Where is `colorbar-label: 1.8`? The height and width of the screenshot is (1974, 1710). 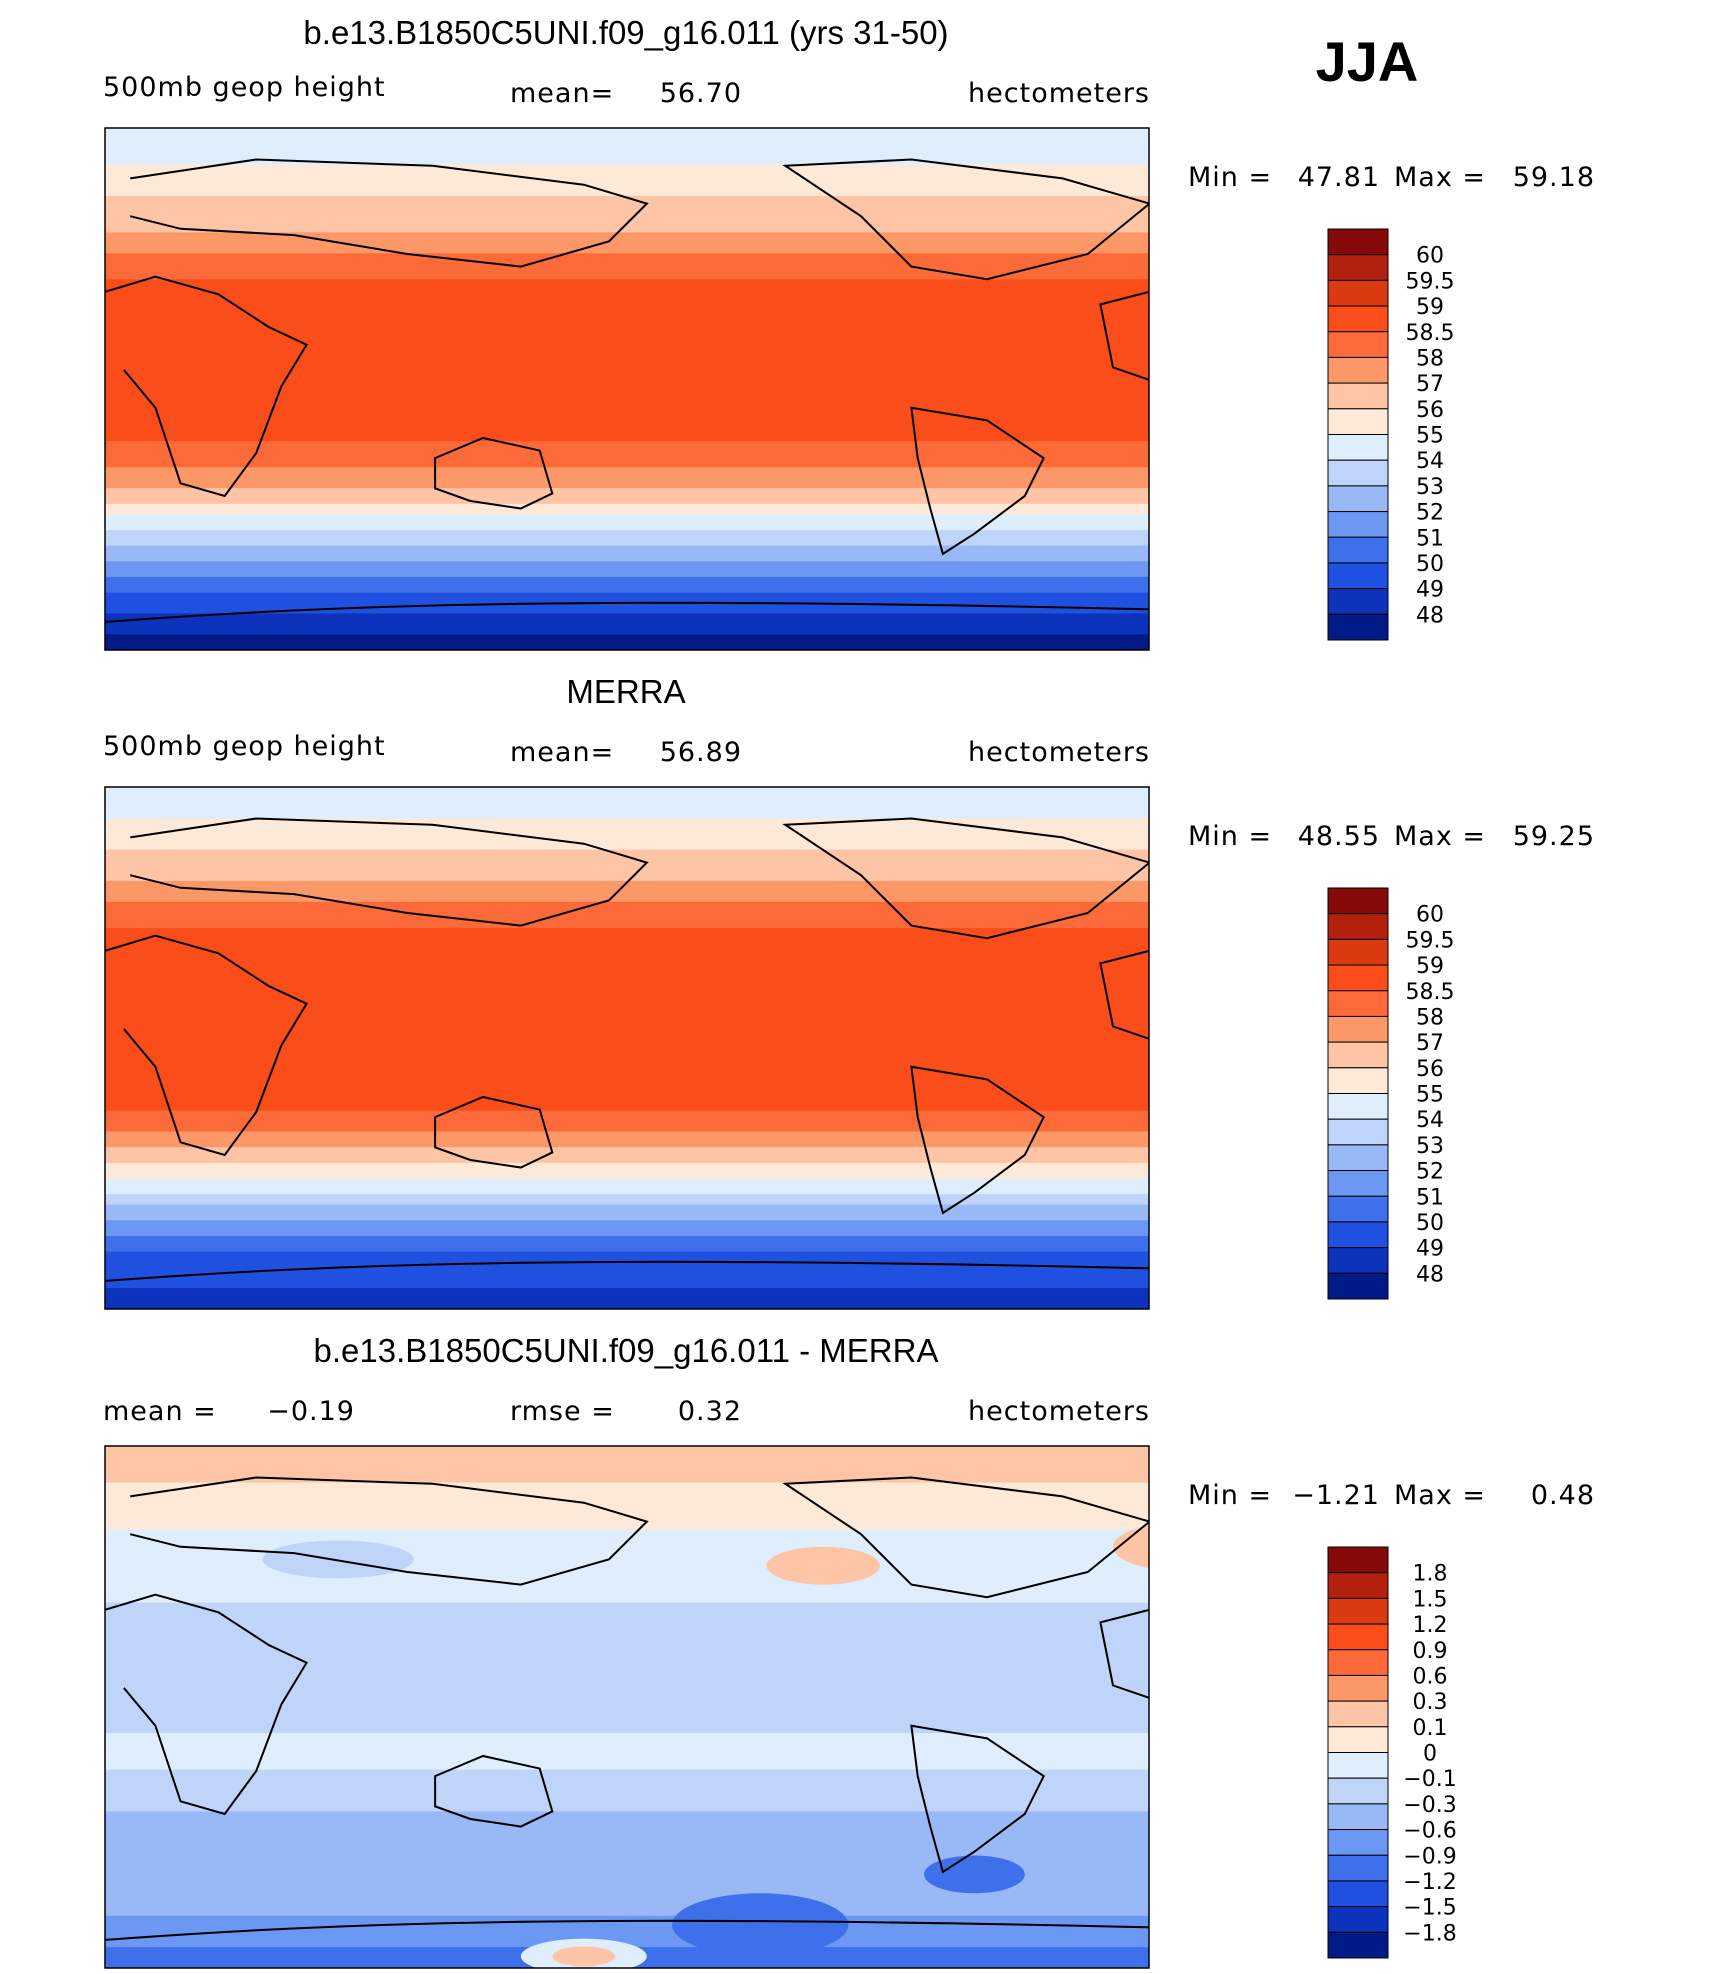 colorbar-label: 1.8 is located at coordinates (1430, 1574).